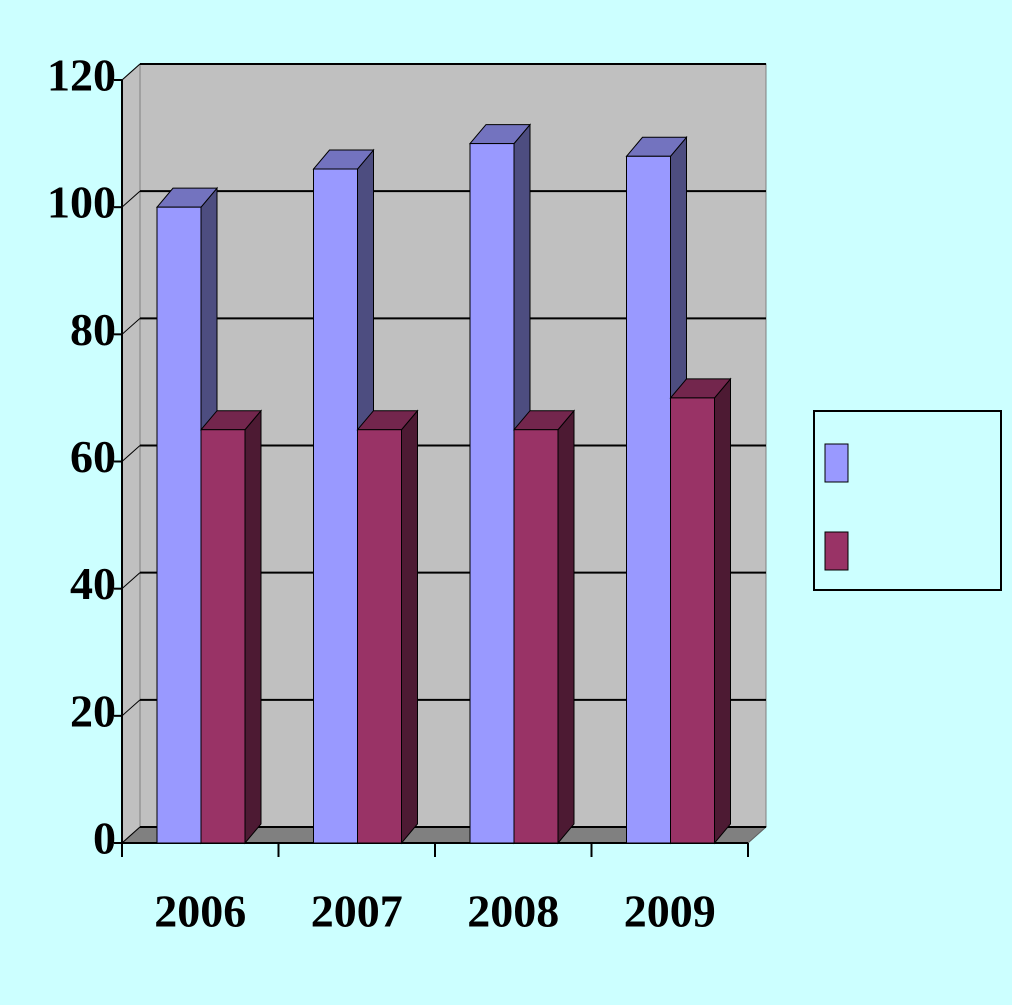 This screenshot has height=1005, width=1012. I want to click on y-tick-label: 80, so click(93, 329).